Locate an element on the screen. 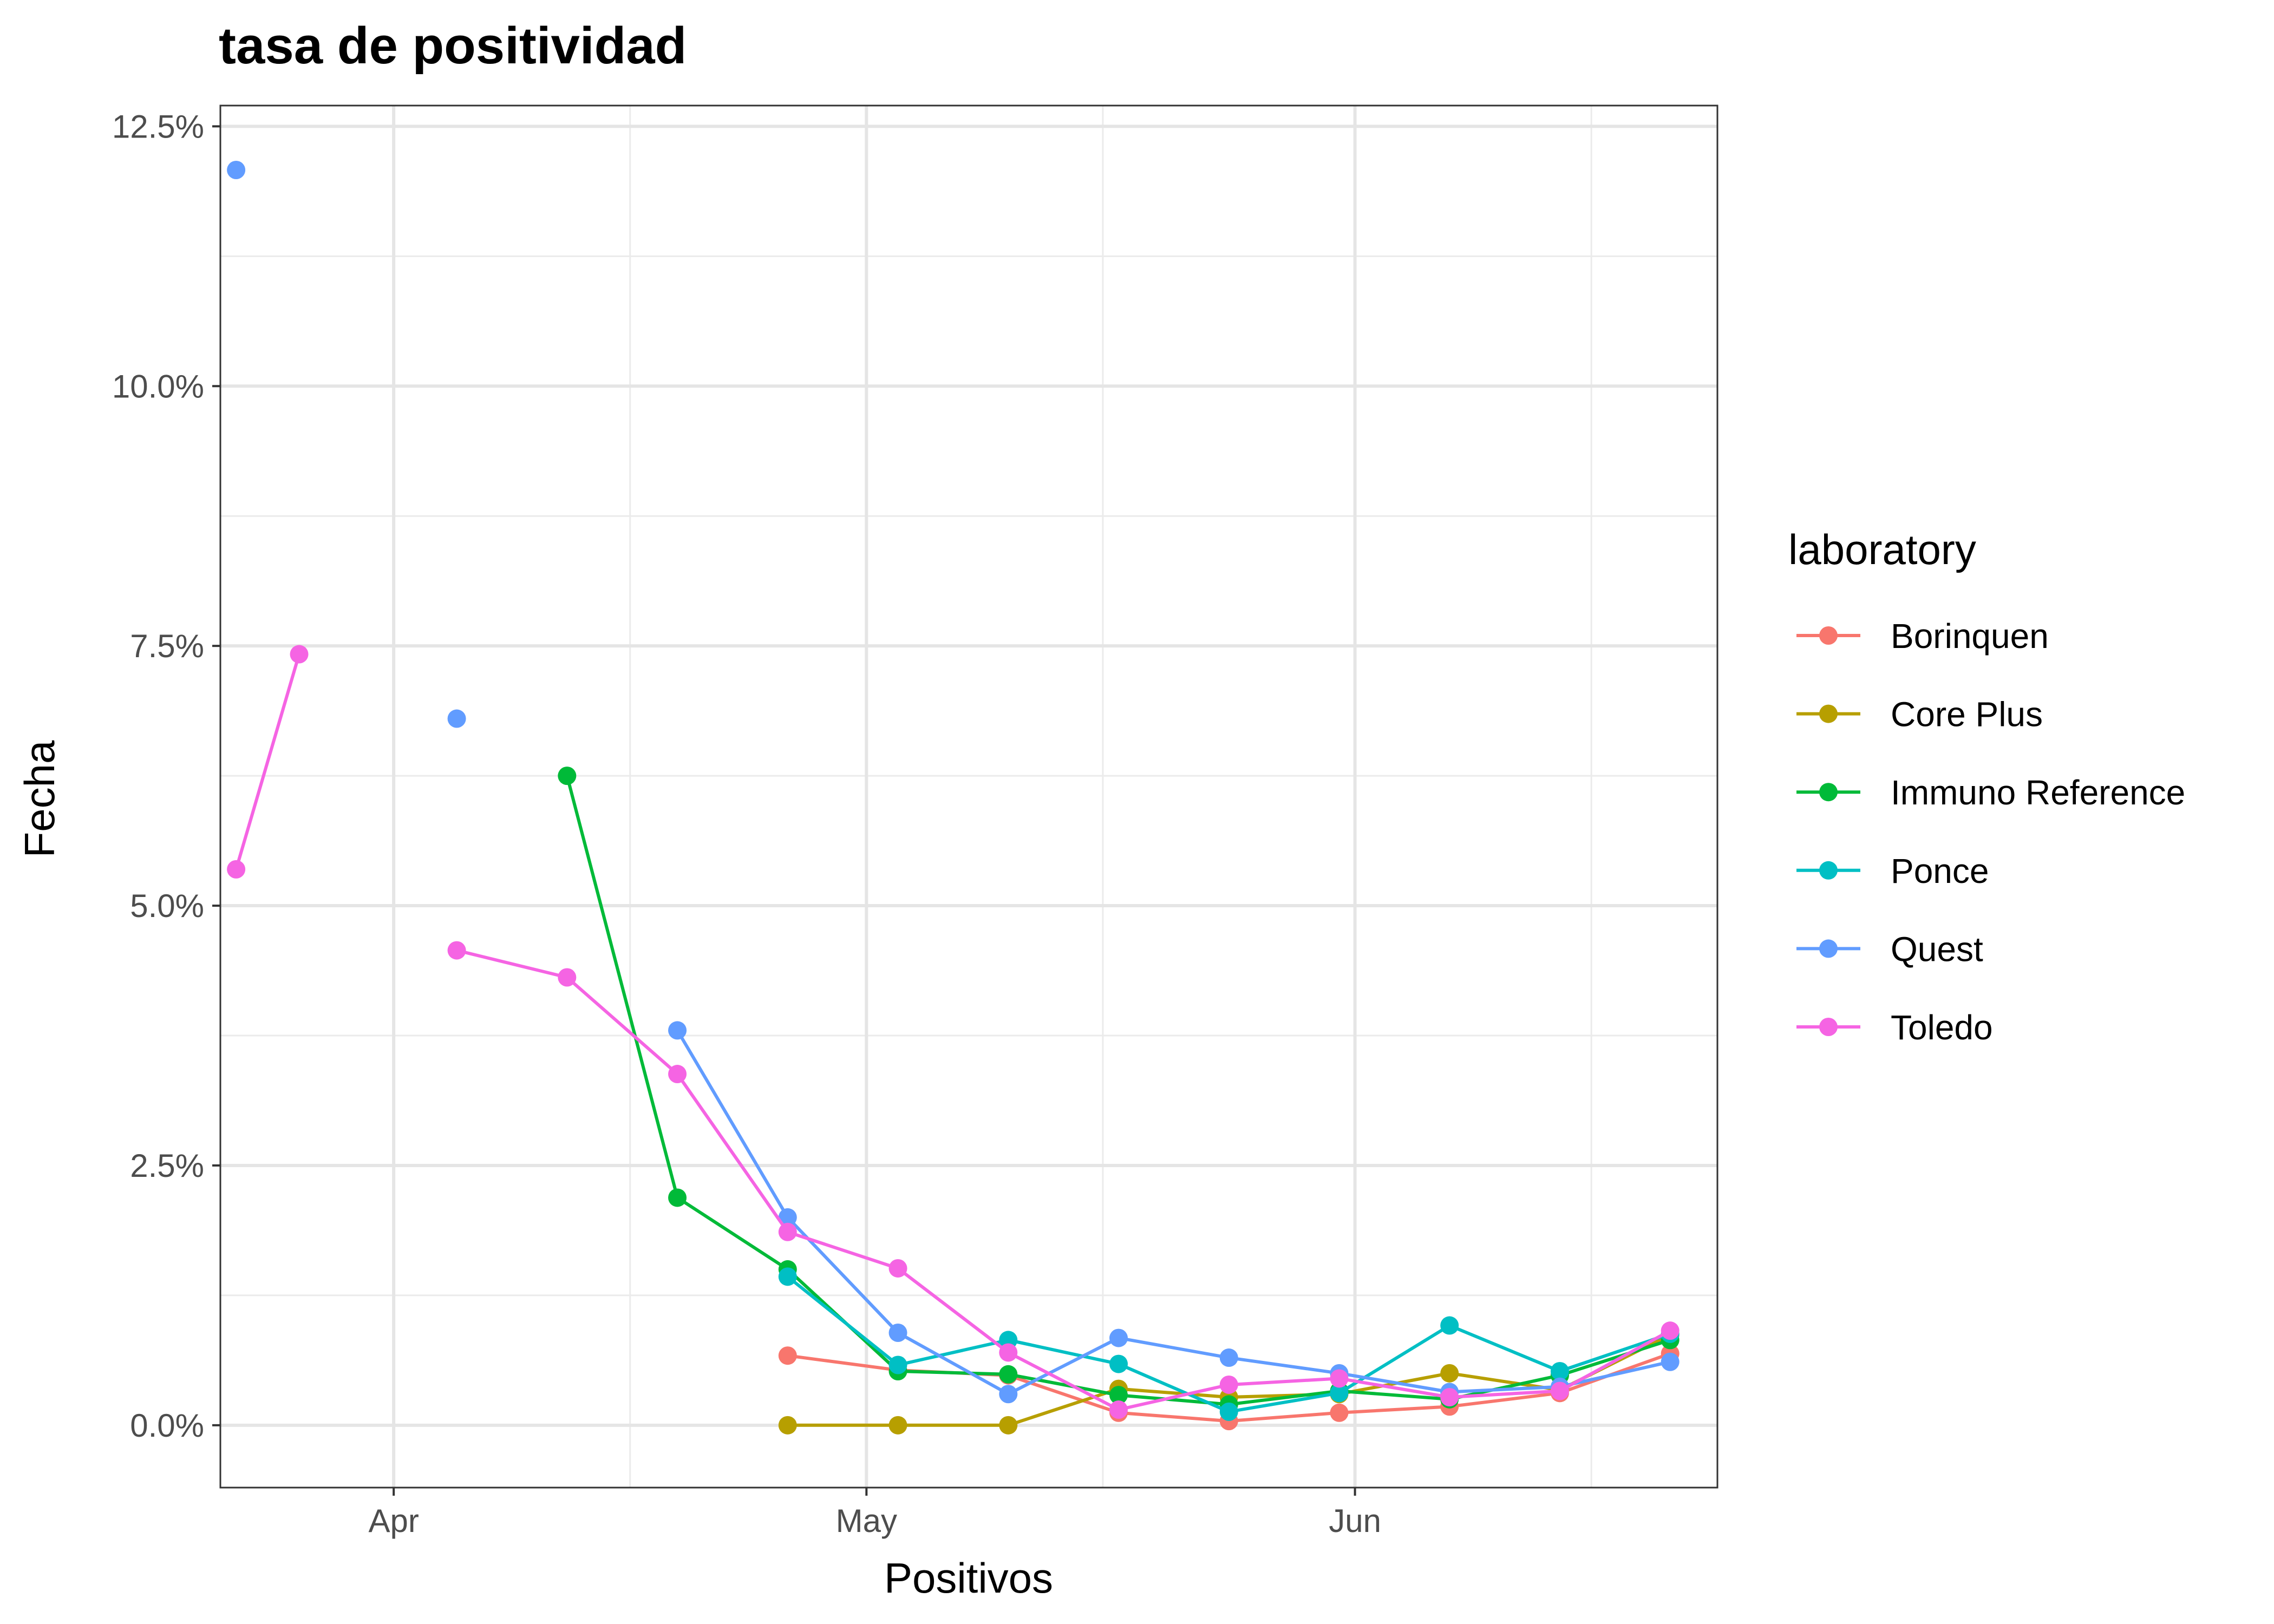  legend-label: Core Plus is located at coordinates (1967, 714).